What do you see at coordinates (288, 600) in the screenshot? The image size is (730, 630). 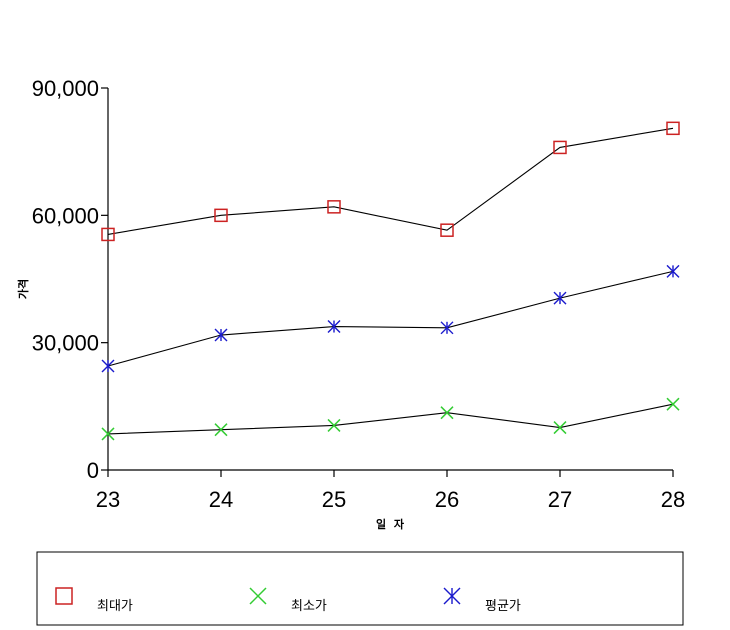 I see `legend-entry-2: 최소가` at bounding box center [288, 600].